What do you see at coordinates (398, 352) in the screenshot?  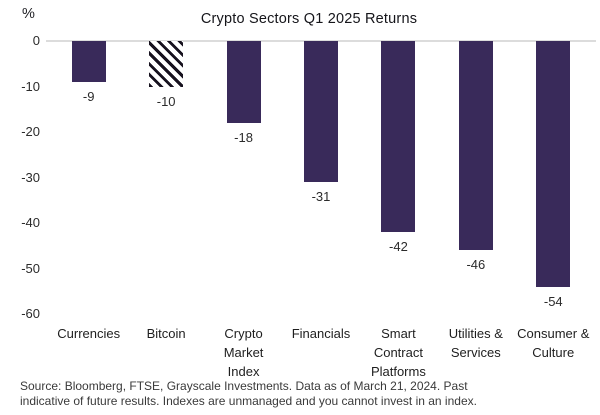 I see `x-category-label-smart-contract-platforms: Smart Contract Platforms` at bounding box center [398, 352].